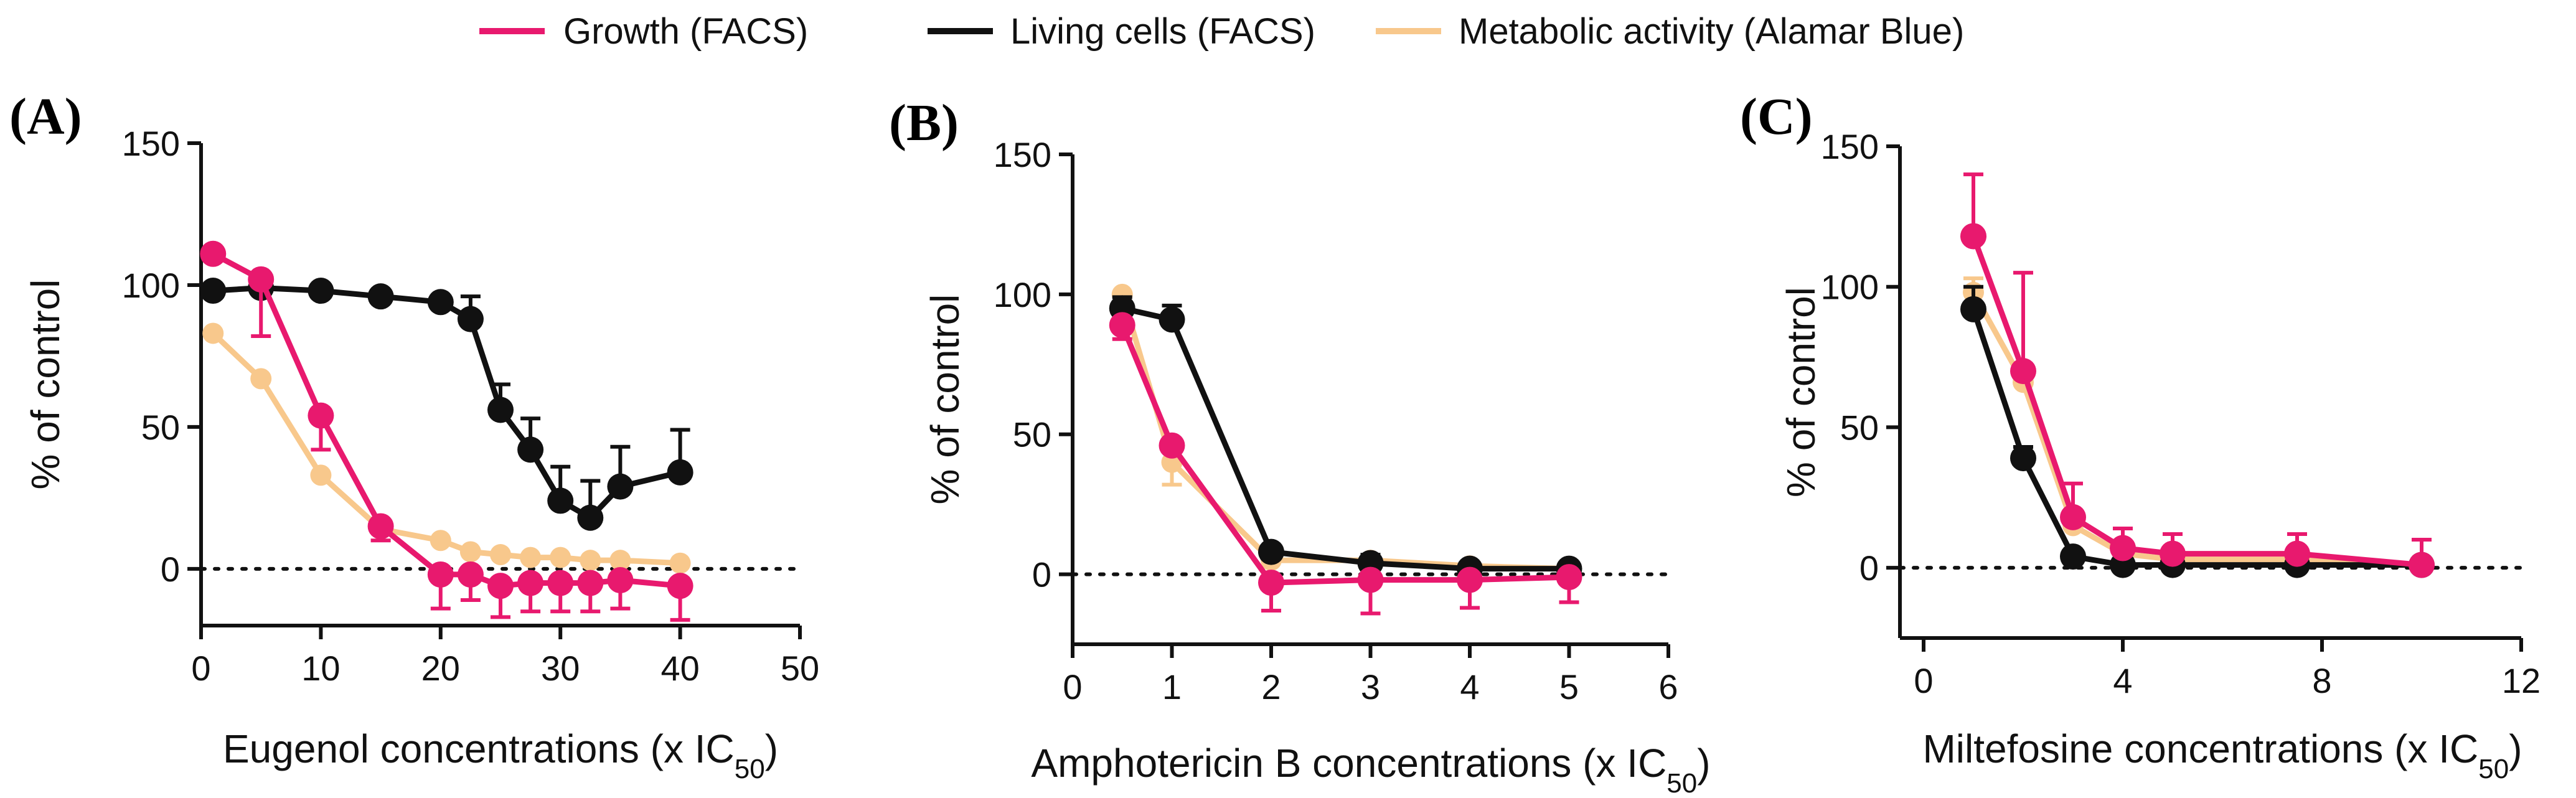 Image resolution: width=2576 pixels, height=798 pixels. What do you see at coordinates (440, 668) in the screenshot?
I see `x-tick-label: 20` at bounding box center [440, 668].